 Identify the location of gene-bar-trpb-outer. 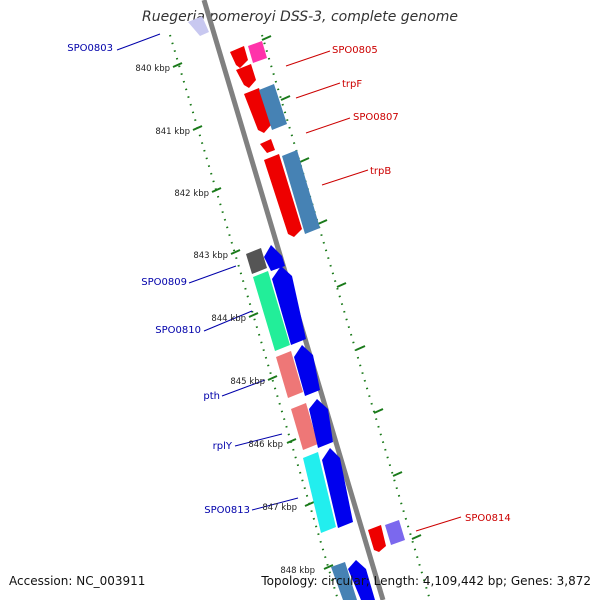
(301, 192).